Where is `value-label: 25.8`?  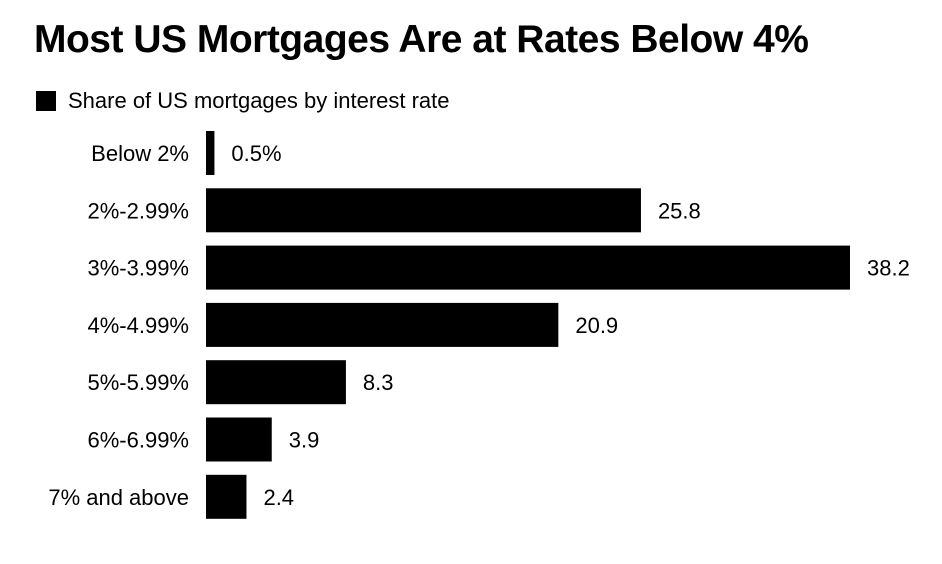 value-label: 25.8 is located at coordinates (679, 210).